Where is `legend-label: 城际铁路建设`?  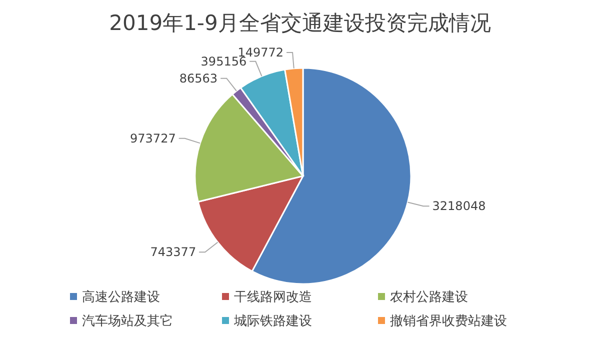 legend-label: 城际铁路建设 is located at coordinates (272, 321).